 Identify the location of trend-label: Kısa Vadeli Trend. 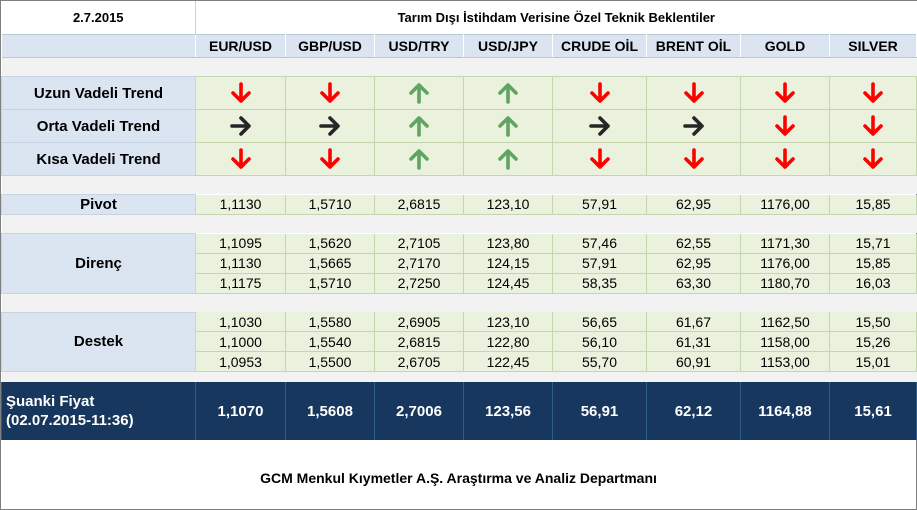
(98, 159).